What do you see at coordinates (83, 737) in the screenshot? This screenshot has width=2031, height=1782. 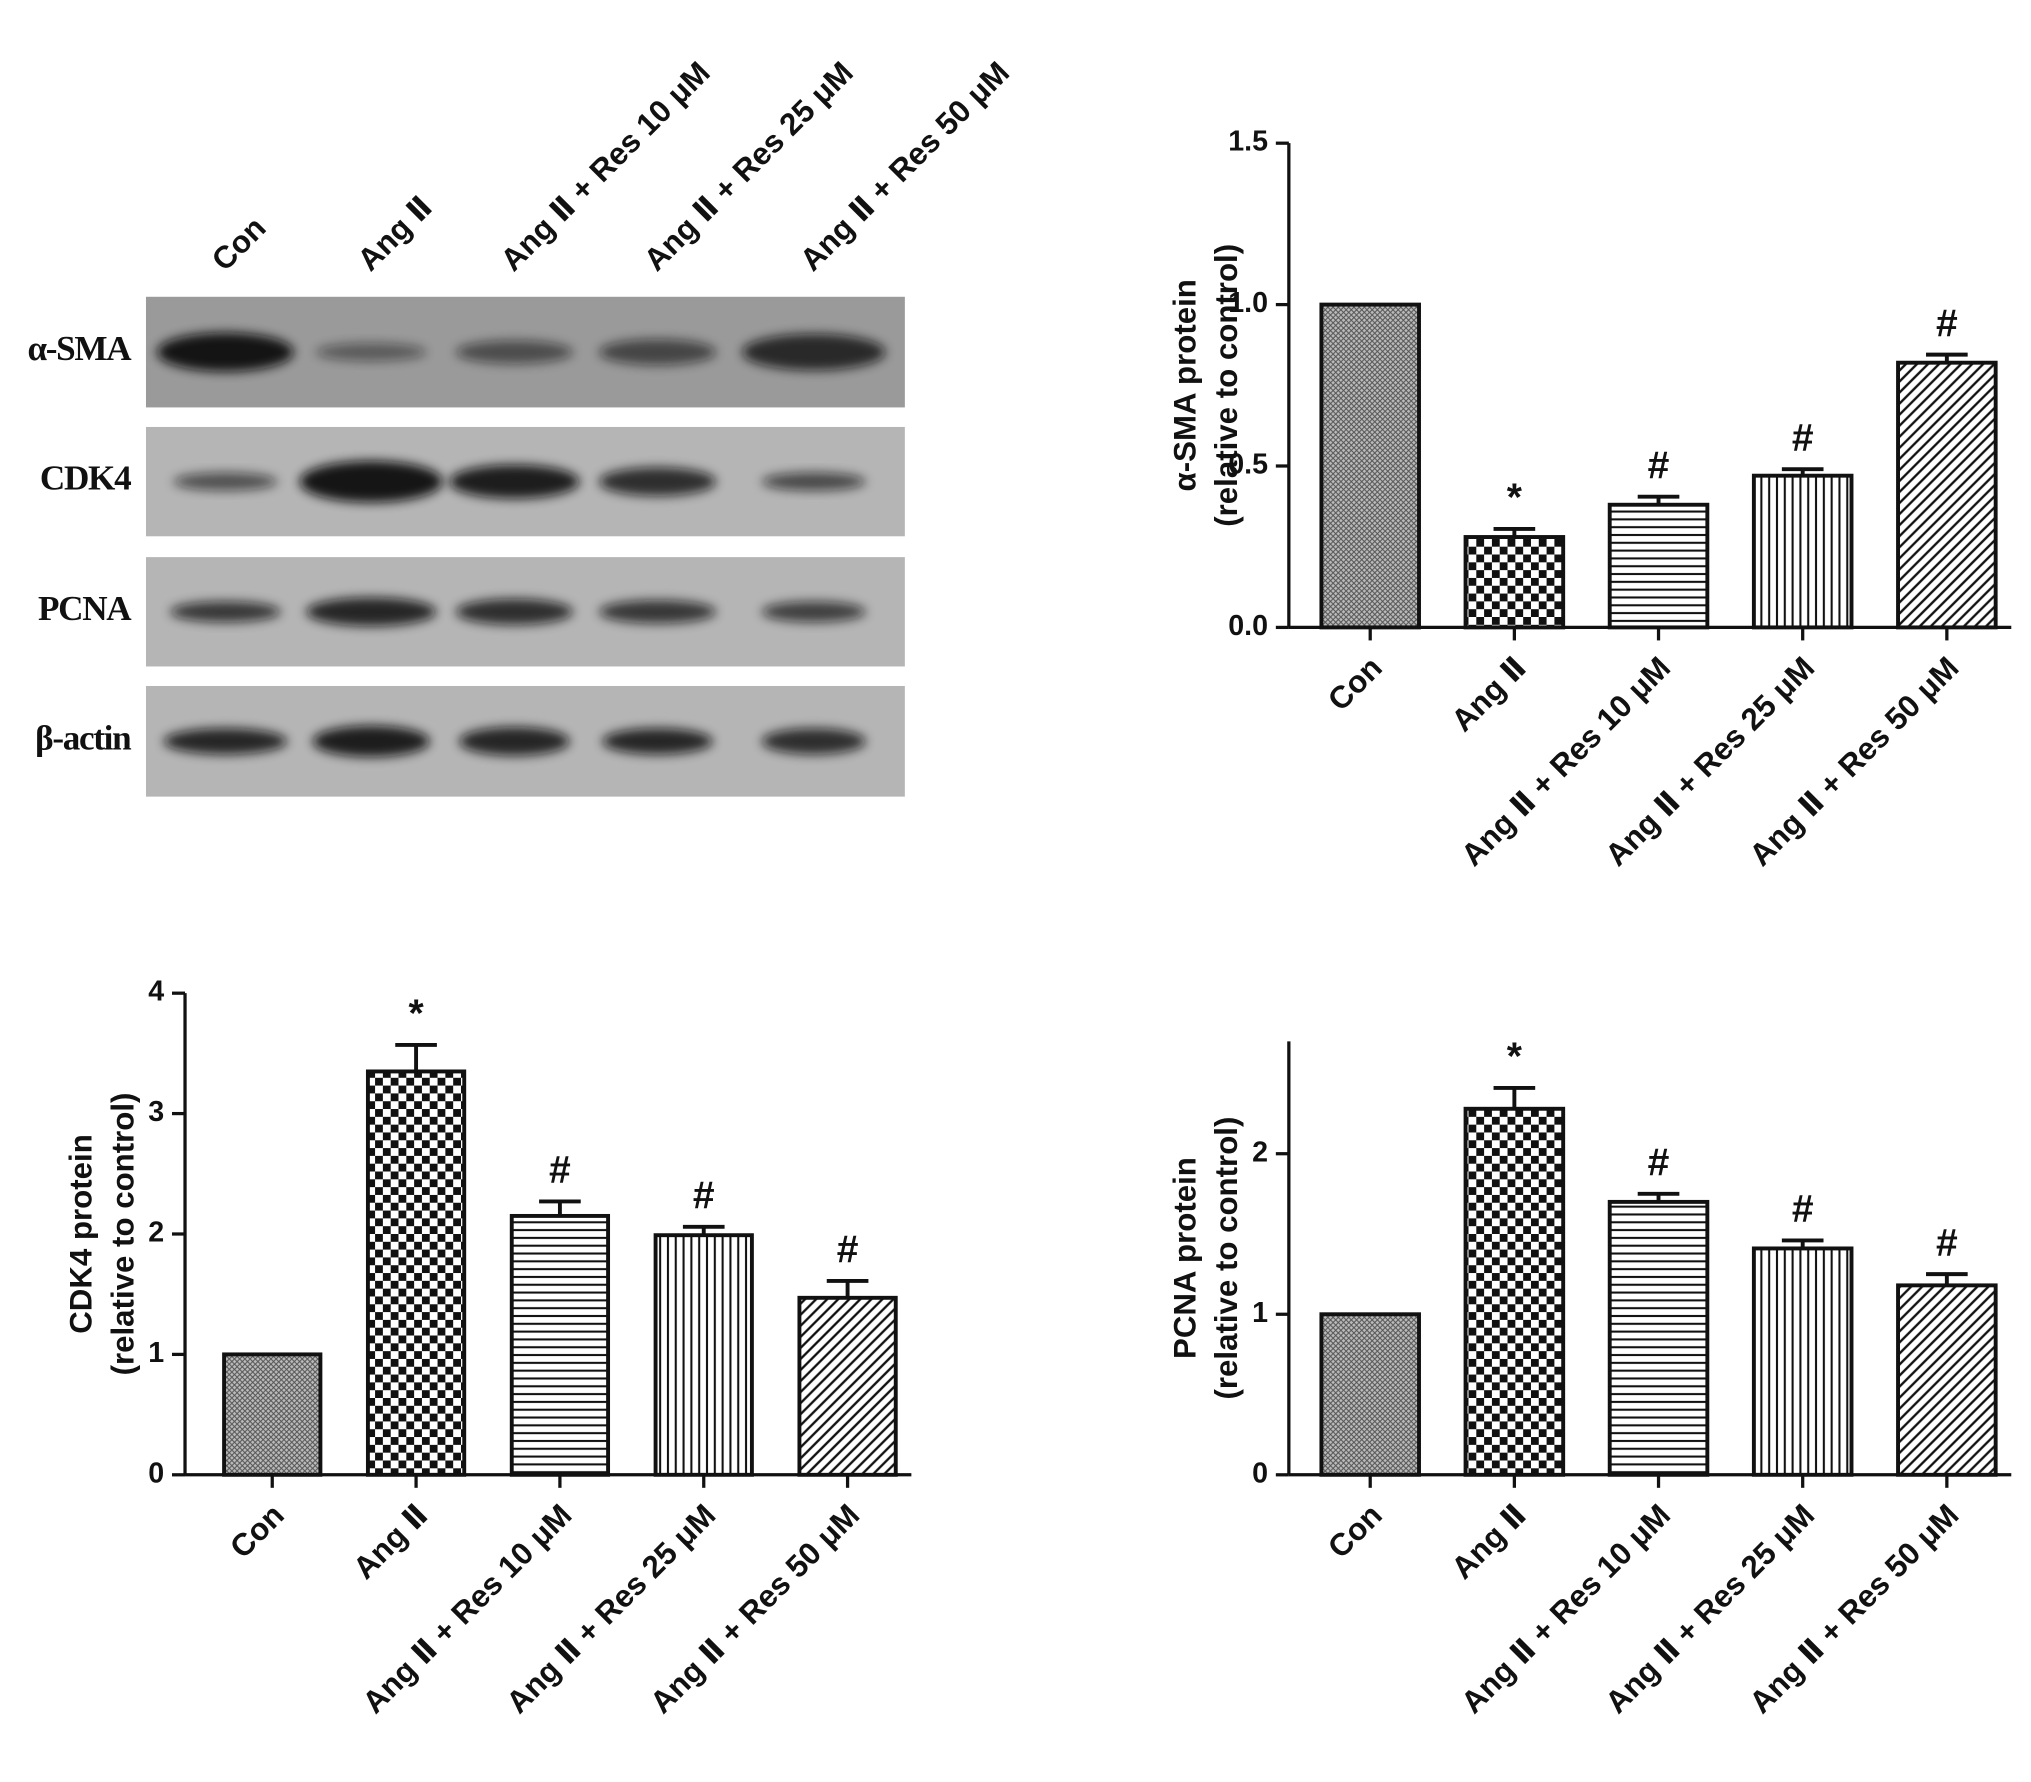 I see `row-label: β-actin` at bounding box center [83, 737].